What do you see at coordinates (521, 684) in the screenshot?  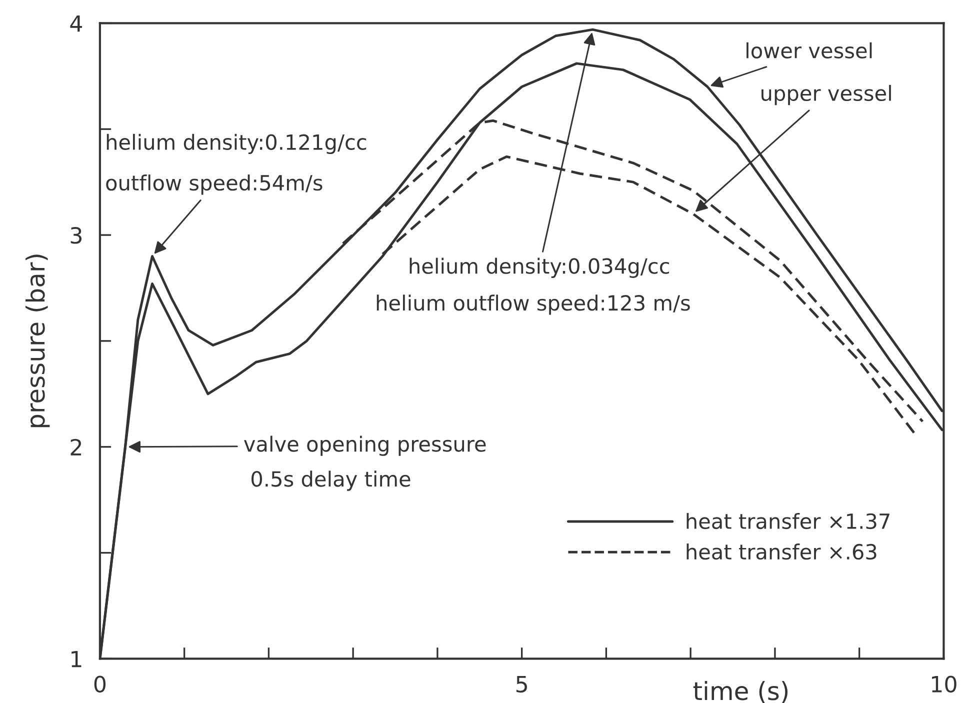 I see `x-tick-label: 5` at bounding box center [521, 684].